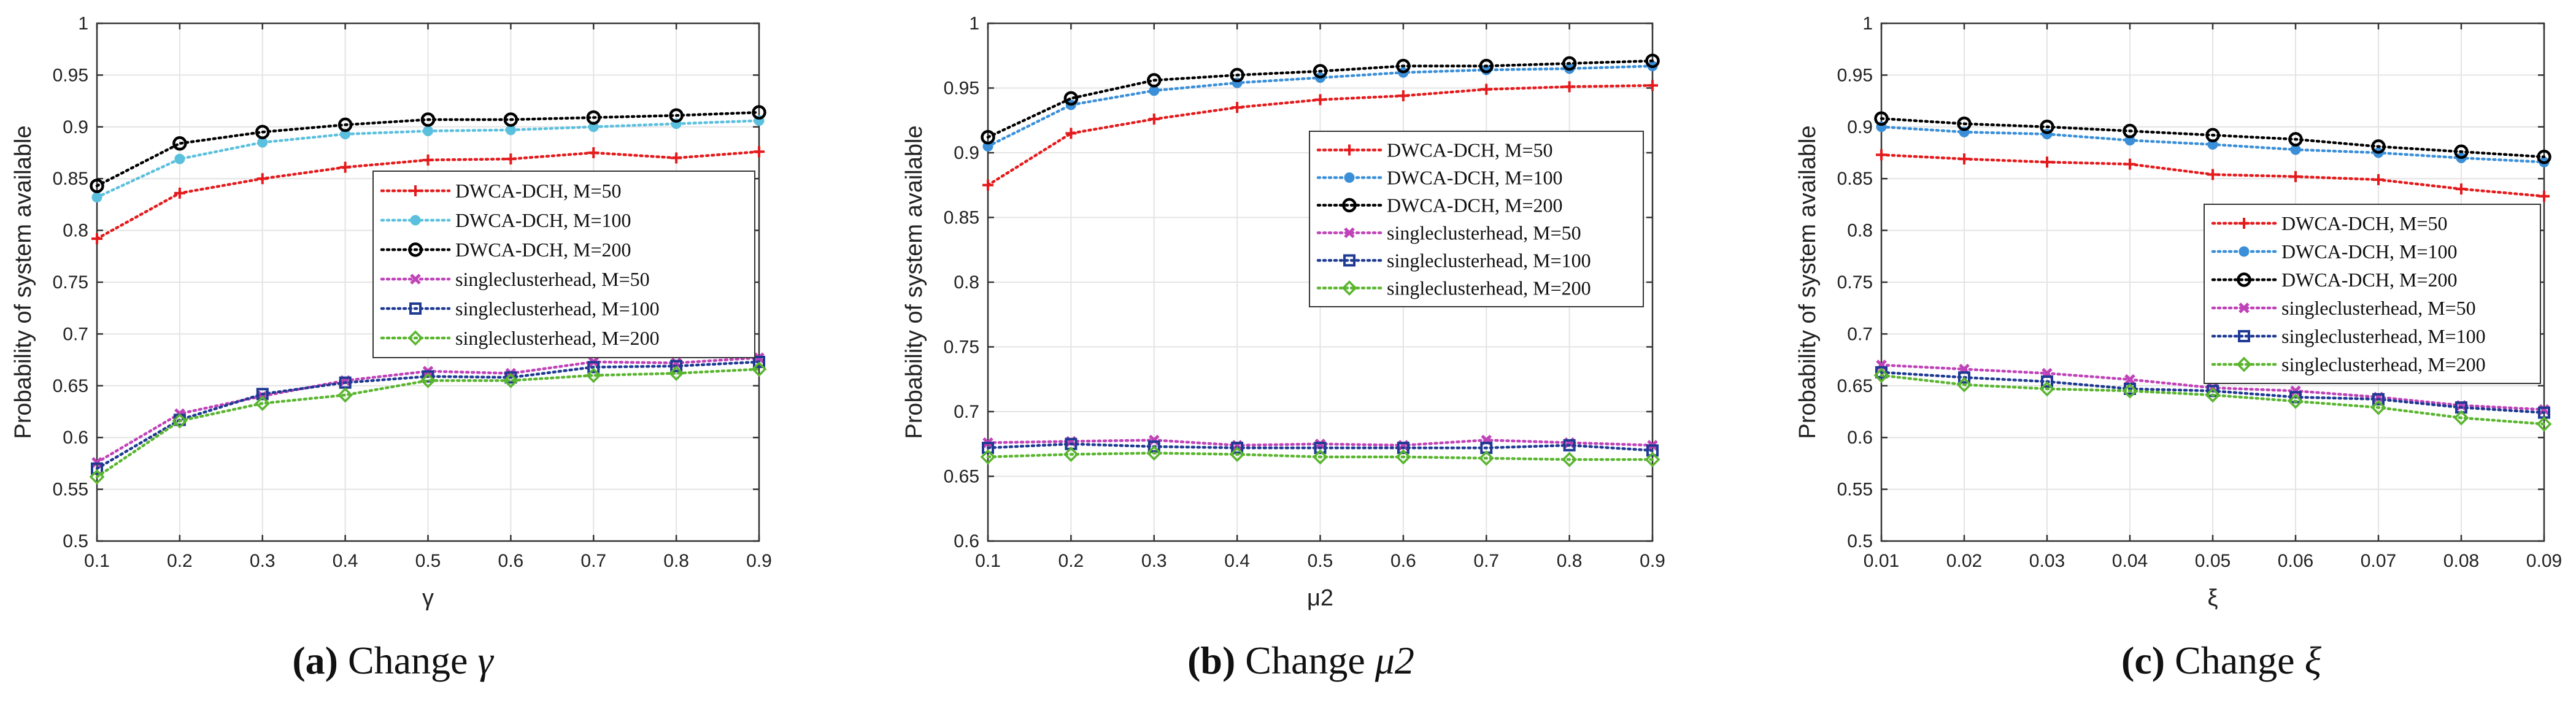 The width and height of the screenshot is (2576, 703). What do you see at coordinates (2213, 561) in the screenshot?
I see `x-tick-label: 0.05` at bounding box center [2213, 561].